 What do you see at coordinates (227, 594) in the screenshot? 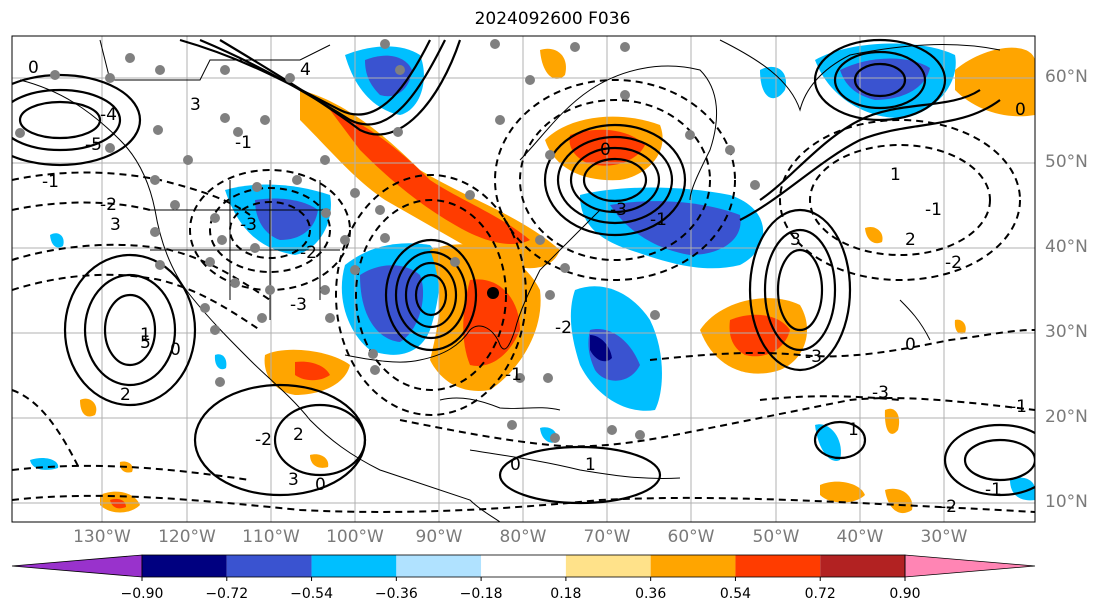
I see `colorbar-tick-label: −0.72` at bounding box center [227, 594].